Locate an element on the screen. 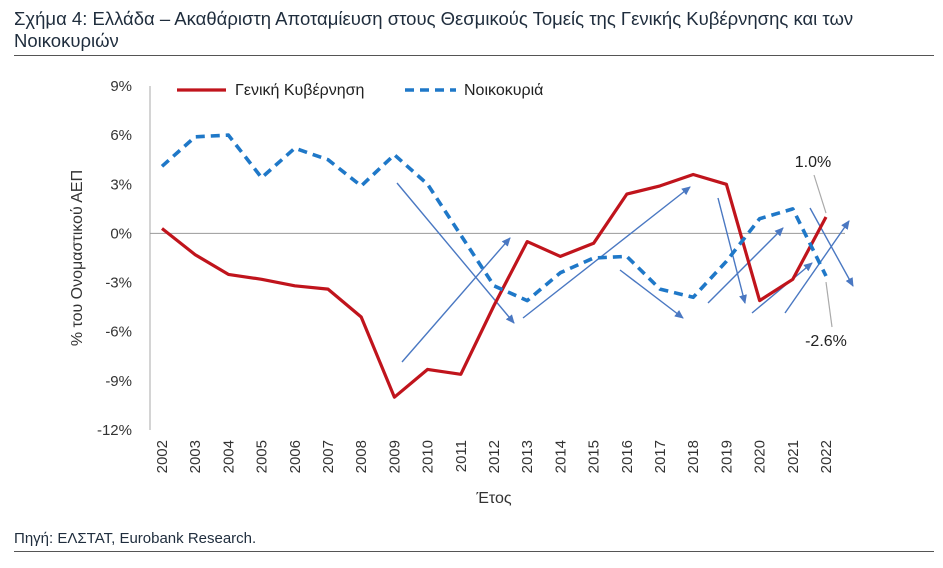 The width and height of the screenshot is (943, 568). y-tick-label: -6% is located at coordinates (118, 332).